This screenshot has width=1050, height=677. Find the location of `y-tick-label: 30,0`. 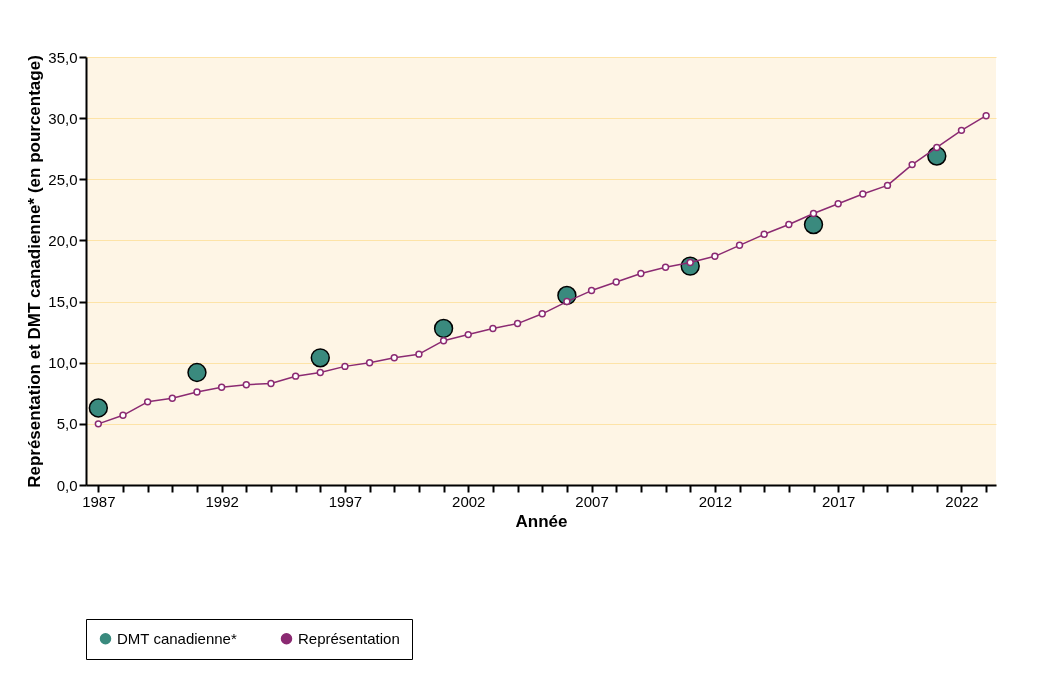

y-tick-label: 30,0 is located at coordinates (63, 118).